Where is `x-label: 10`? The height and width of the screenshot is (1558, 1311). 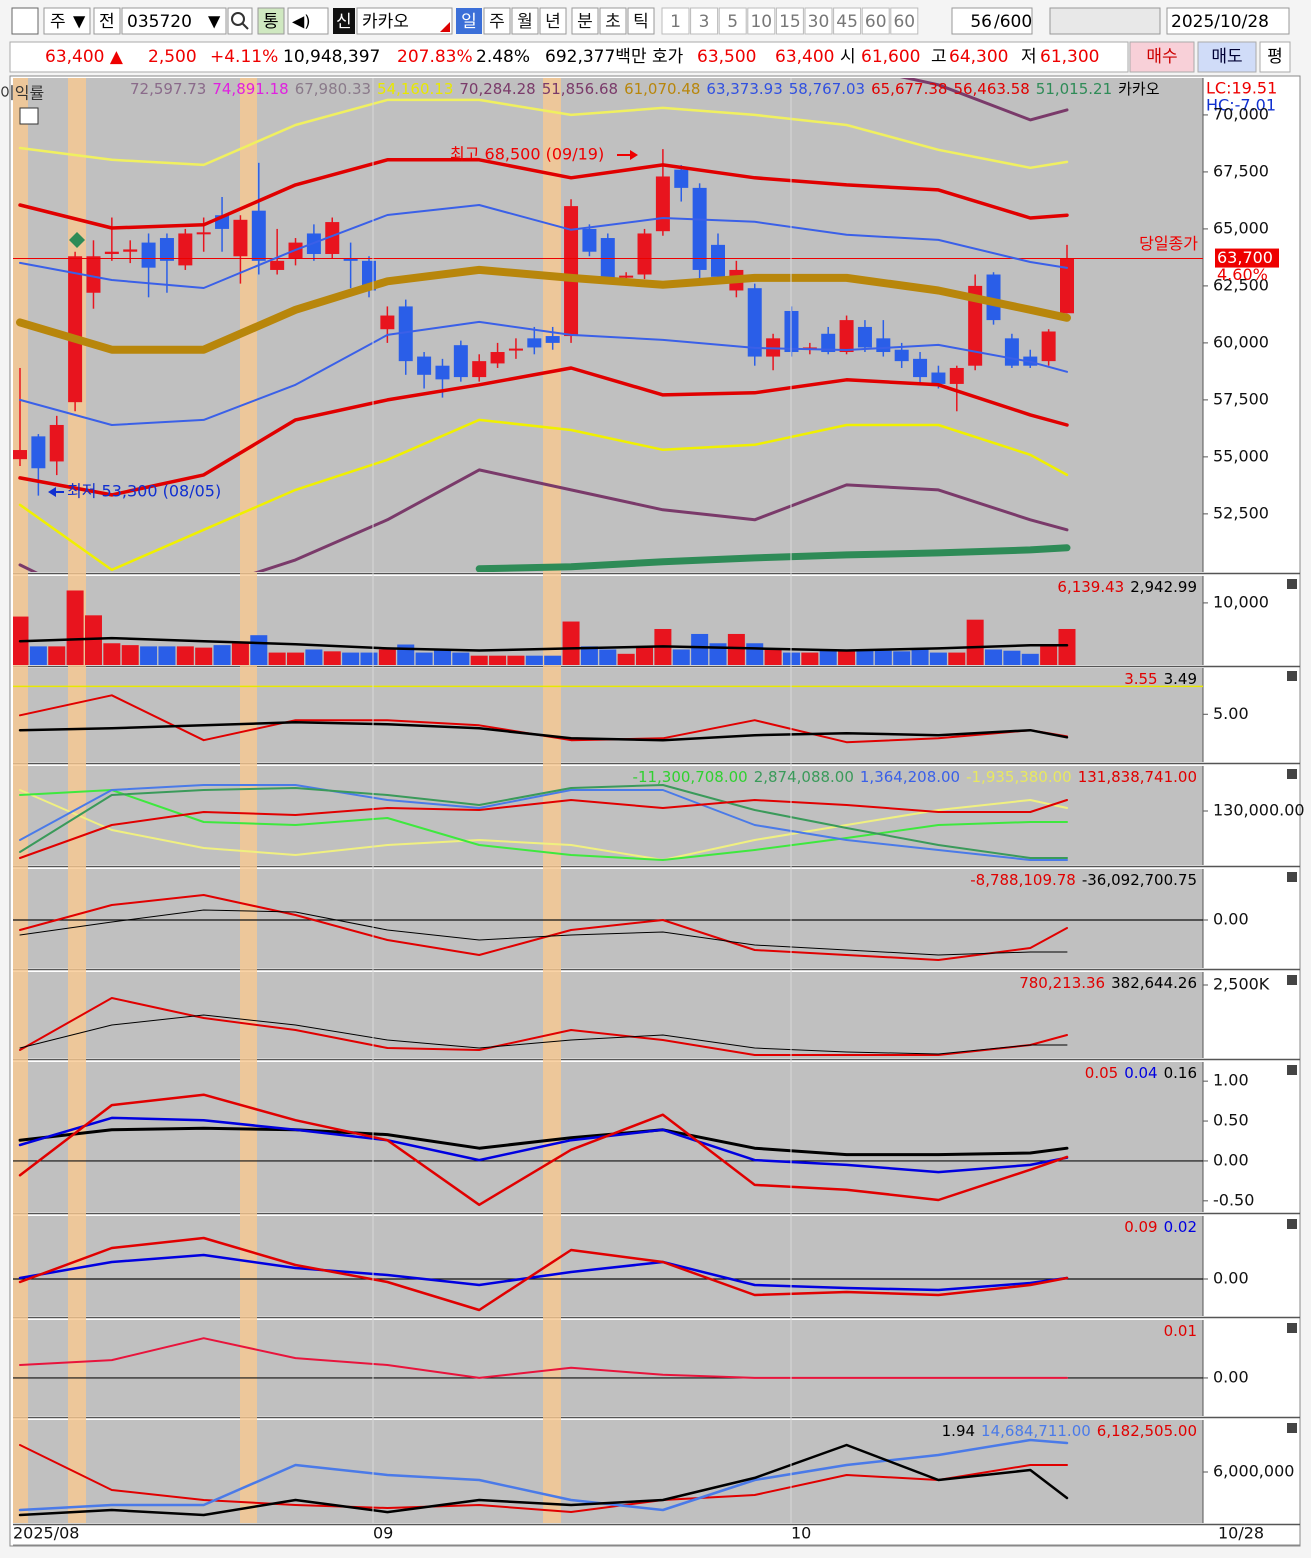 x-label: 10 is located at coordinates (801, 1533).